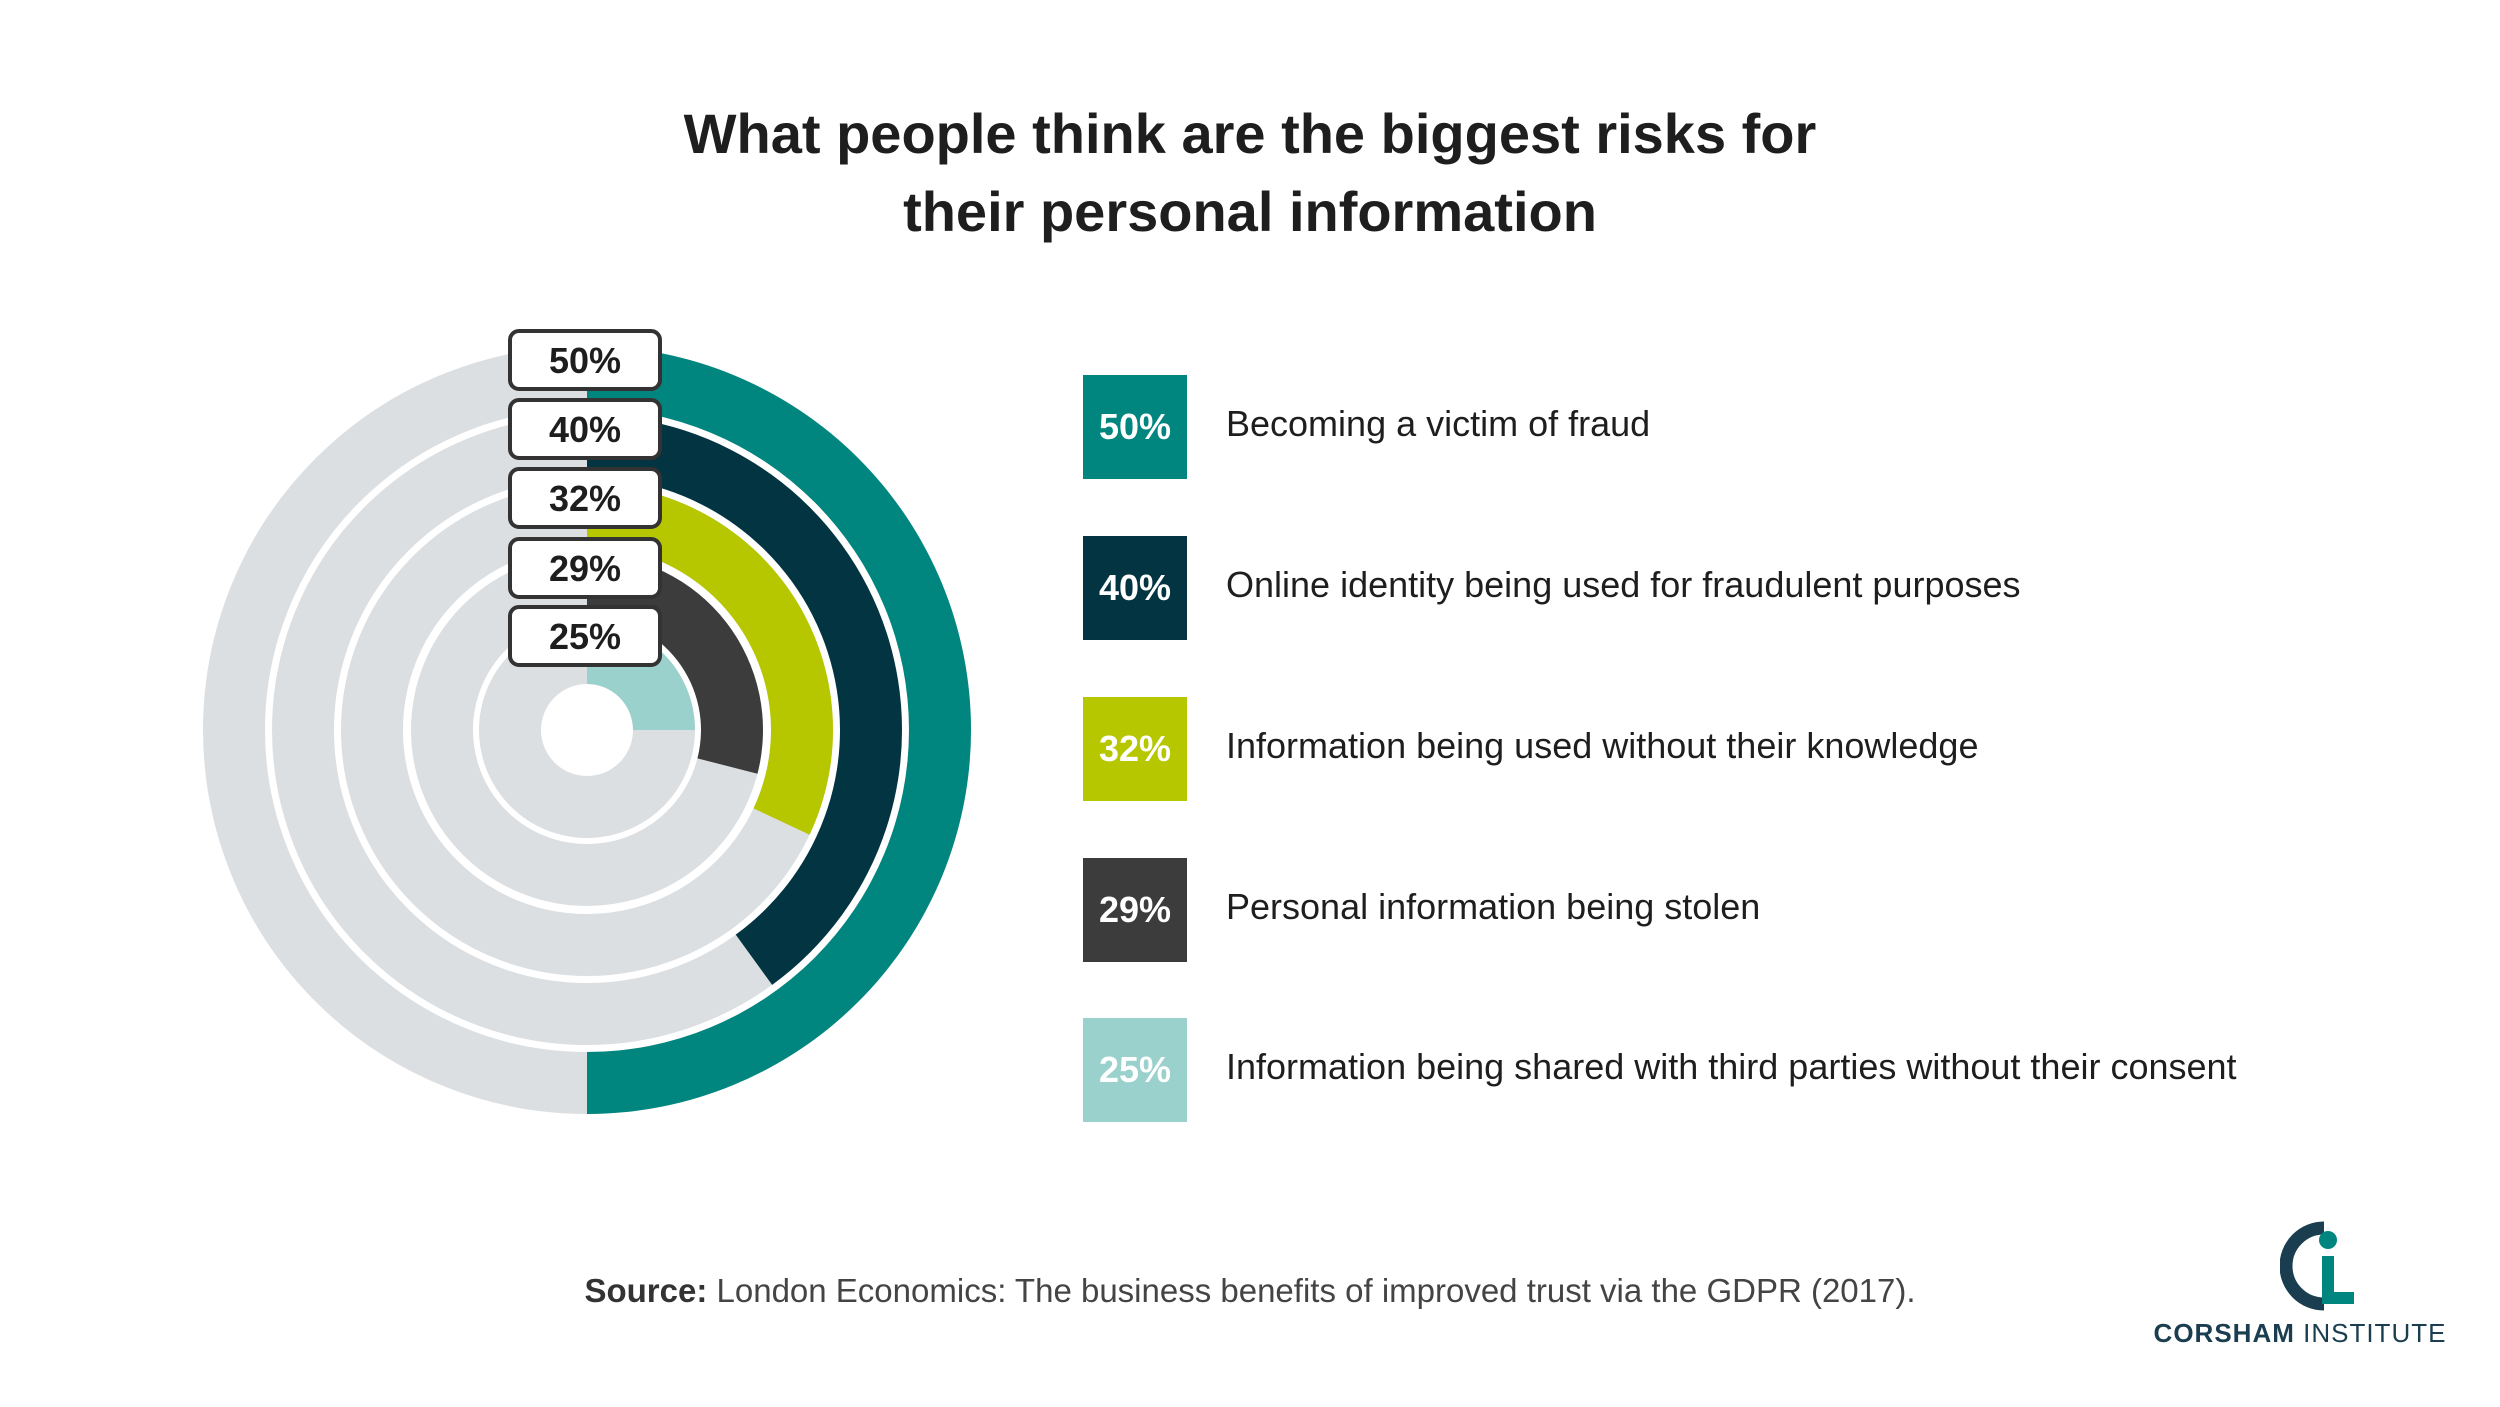  I want to click on value-label-text: 25%, so click(585, 636).